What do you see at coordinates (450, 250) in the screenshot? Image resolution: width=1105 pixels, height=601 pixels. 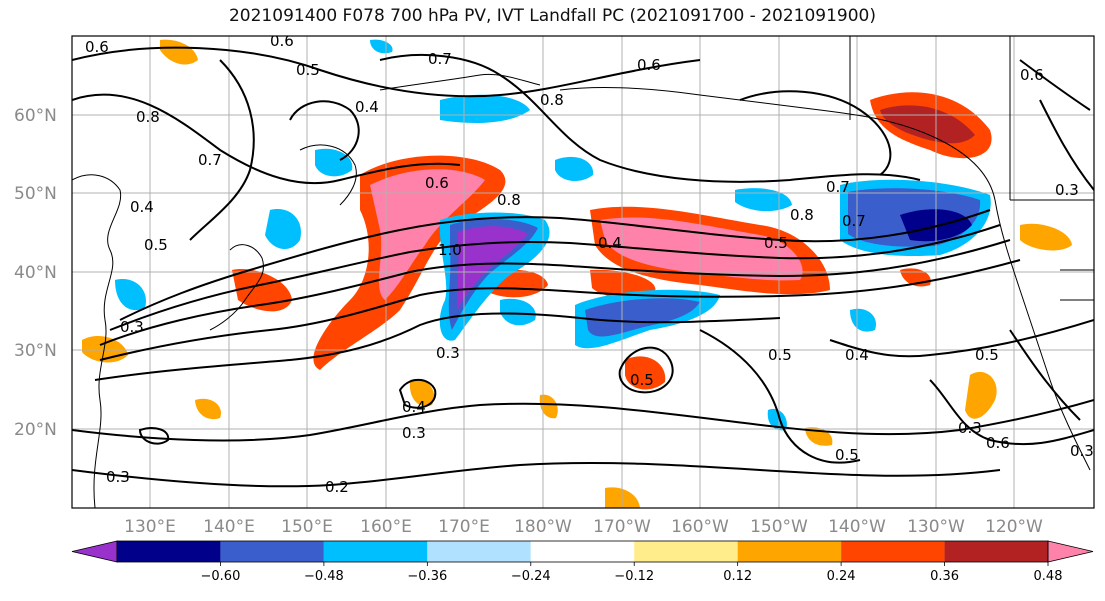 I see `contour-label: 1.0` at bounding box center [450, 250].